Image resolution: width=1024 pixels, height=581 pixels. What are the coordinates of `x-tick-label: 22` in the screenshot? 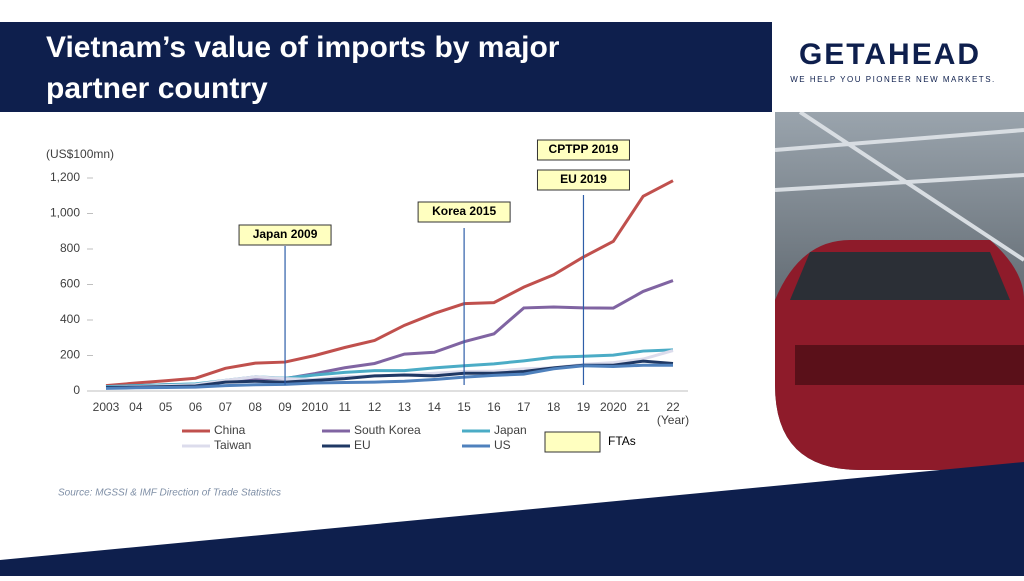 It's located at (673, 407).